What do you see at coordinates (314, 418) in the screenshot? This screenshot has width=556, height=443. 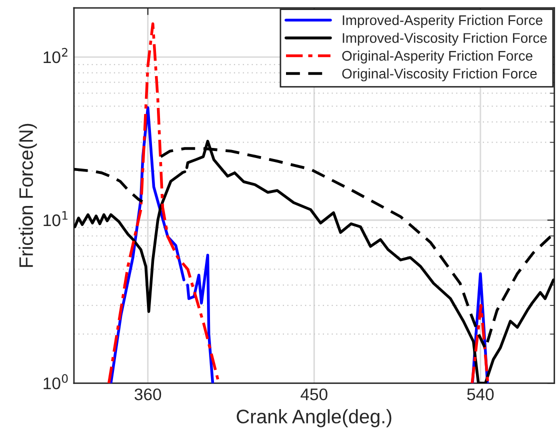 I see `x-axis-title: Crank Angle(deg.)` at bounding box center [314, 418].